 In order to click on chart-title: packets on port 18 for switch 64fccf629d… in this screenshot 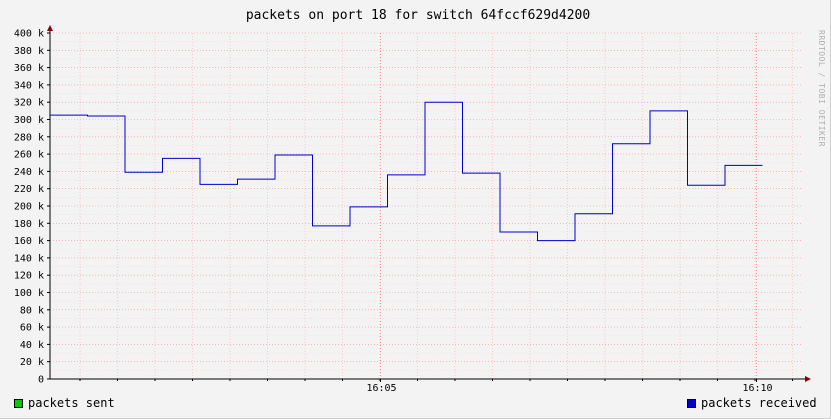, I will do `click(418, 15)`.